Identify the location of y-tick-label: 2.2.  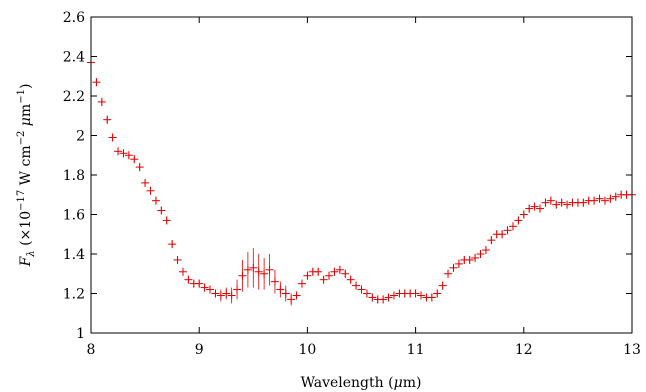
(74, 97).